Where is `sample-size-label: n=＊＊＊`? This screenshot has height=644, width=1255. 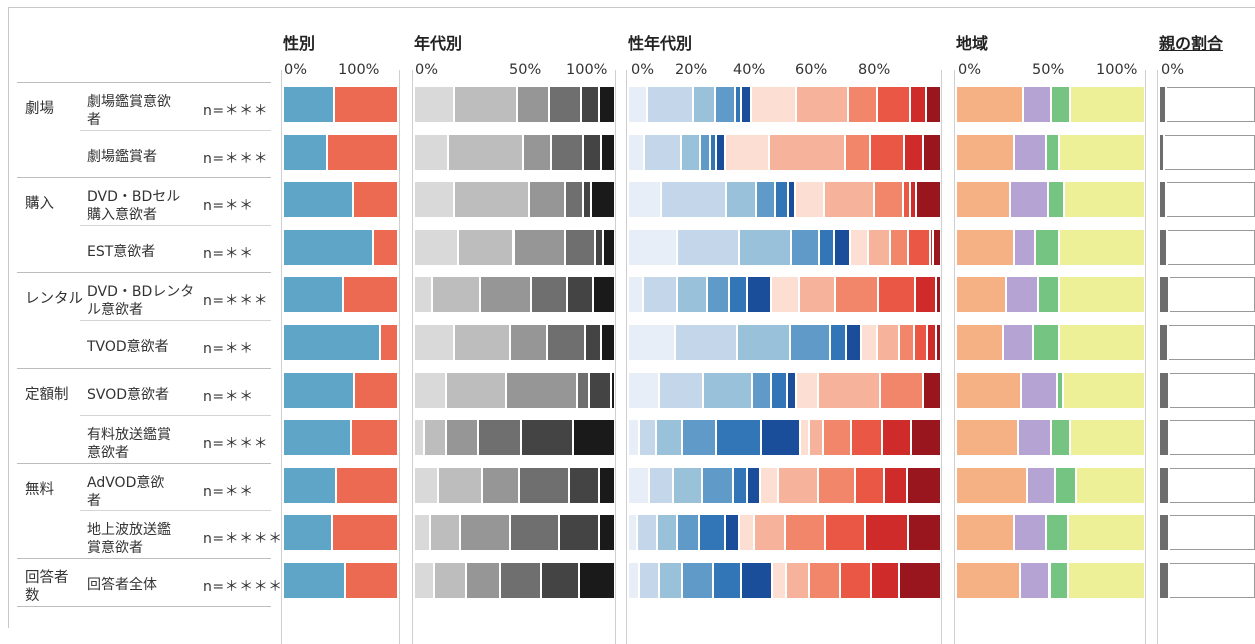 sample-size-label: n=＊＊＊ is located at coordinates (235, 443).